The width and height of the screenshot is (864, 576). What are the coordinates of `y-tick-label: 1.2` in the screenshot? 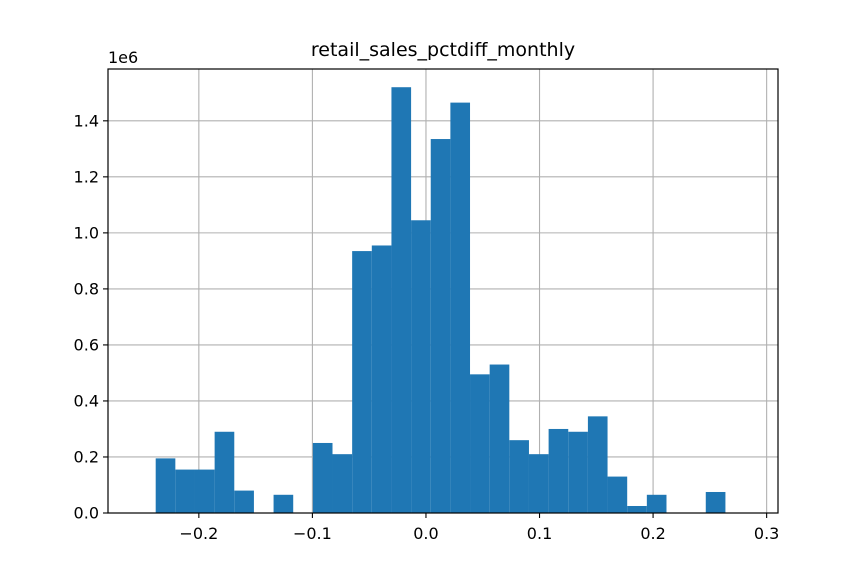 It's located at (86, 176).